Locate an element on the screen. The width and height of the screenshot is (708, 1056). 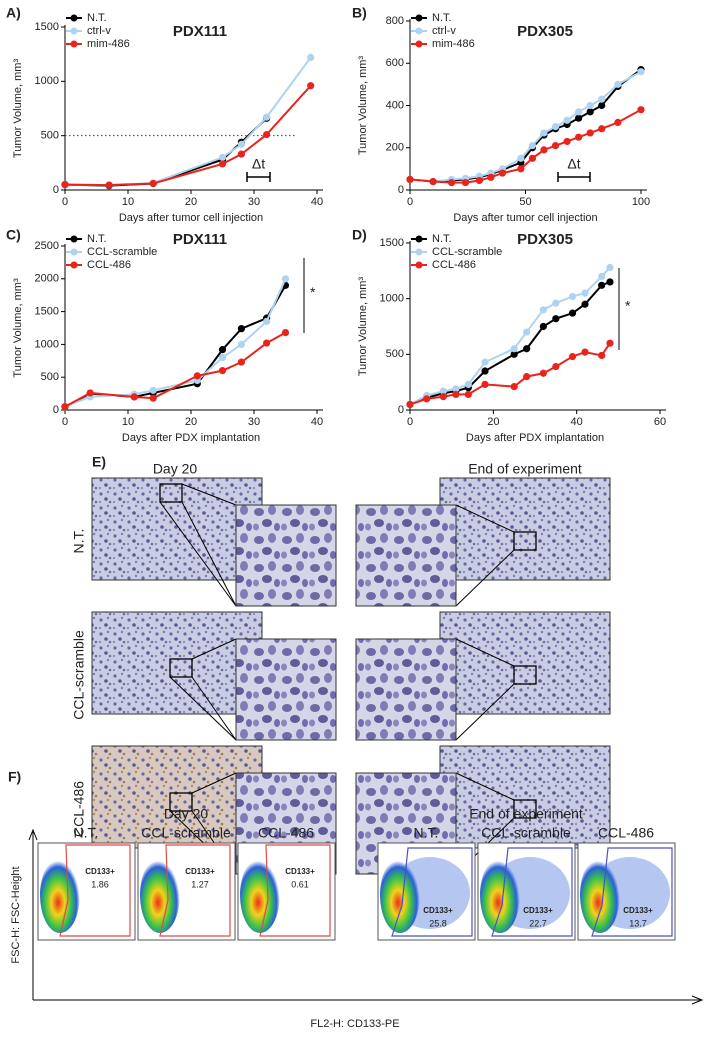
row-label: CCL-486 is located at coordinates (79, 809).